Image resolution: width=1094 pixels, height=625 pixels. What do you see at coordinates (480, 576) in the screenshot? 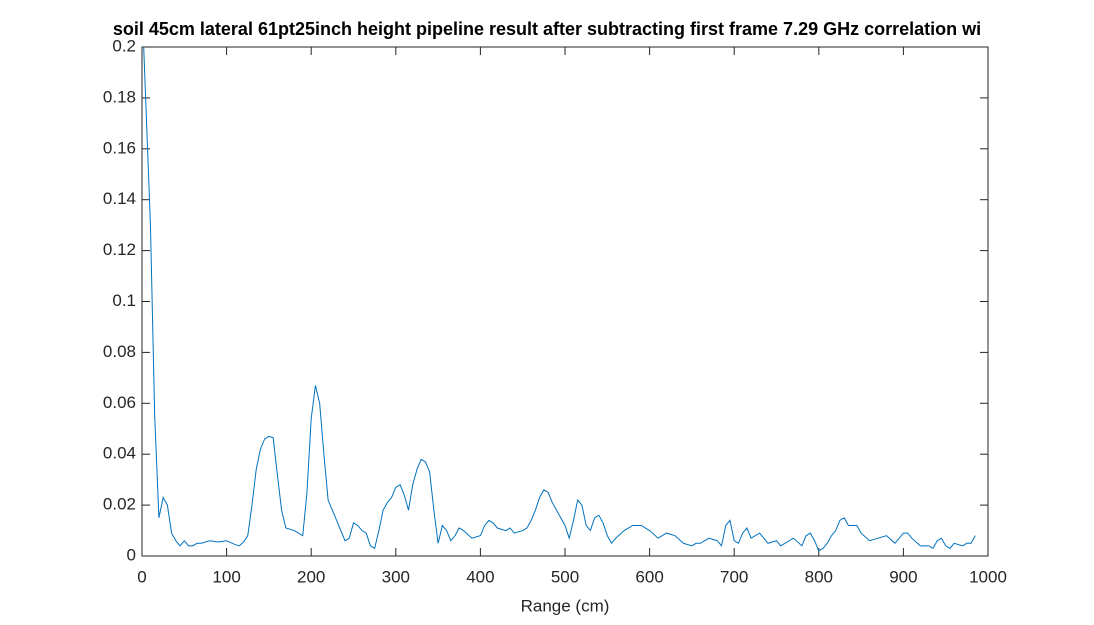
I see `x-tick-label: 400` at bounding box center [480, 576].